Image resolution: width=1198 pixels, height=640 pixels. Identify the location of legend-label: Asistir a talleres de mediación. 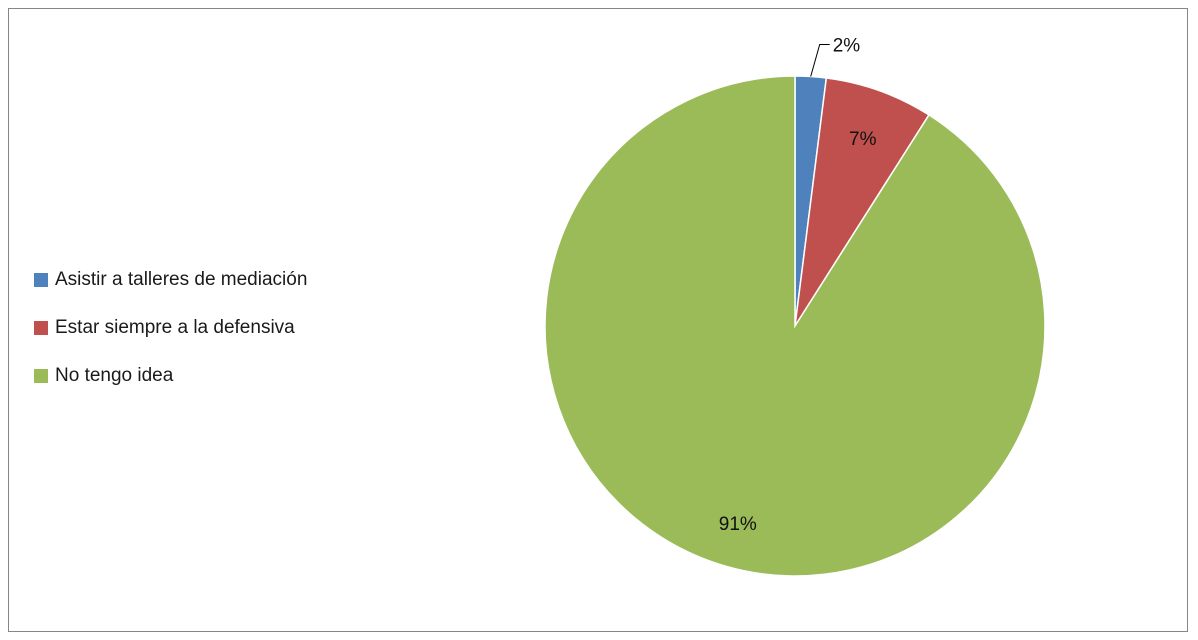
(181, 279).